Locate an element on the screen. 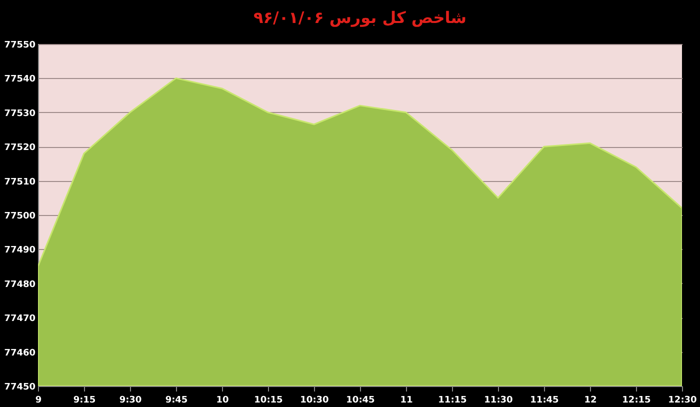 The width and height of the screenshot is (700, 407). x-tick-label: 11 is located at coordinates (406, 401).